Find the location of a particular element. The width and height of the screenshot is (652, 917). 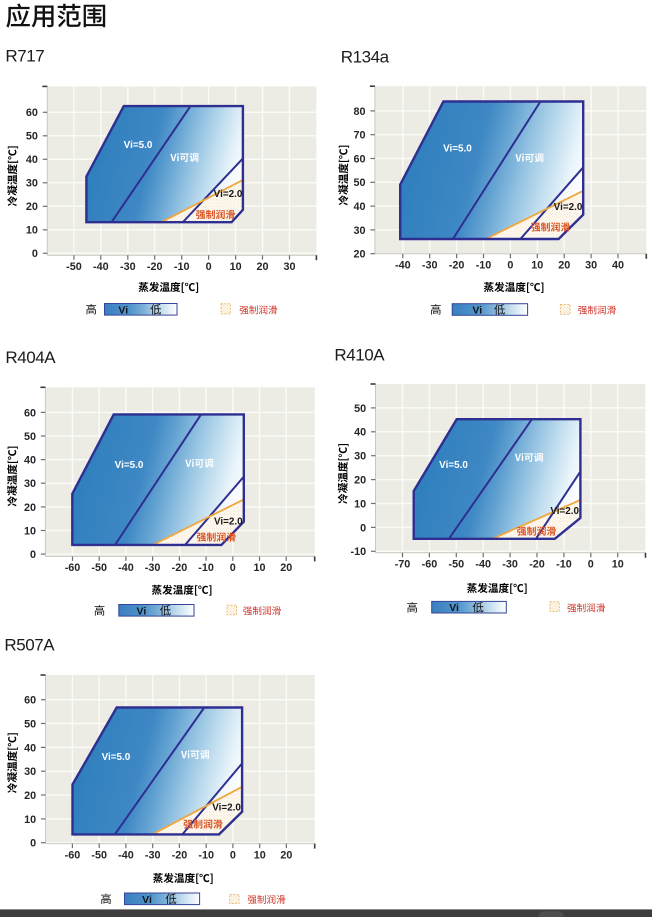

svg-text: 70 is located at coordinates (359, 136).